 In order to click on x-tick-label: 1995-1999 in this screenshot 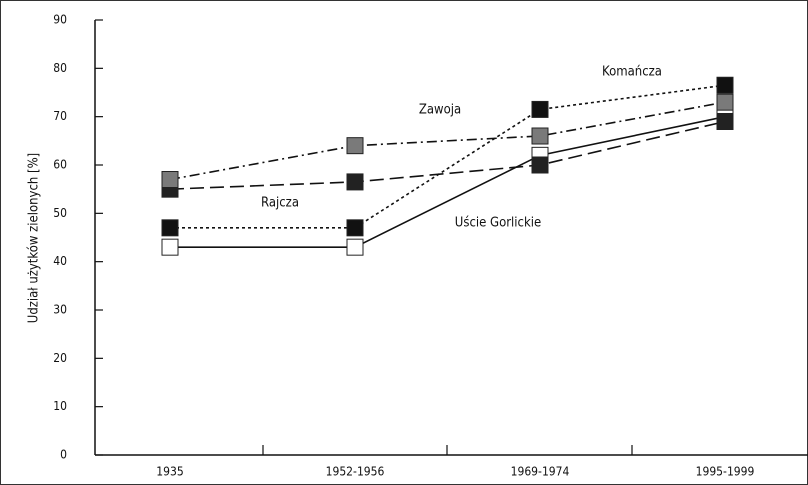, I will do `click(725, 472)`.